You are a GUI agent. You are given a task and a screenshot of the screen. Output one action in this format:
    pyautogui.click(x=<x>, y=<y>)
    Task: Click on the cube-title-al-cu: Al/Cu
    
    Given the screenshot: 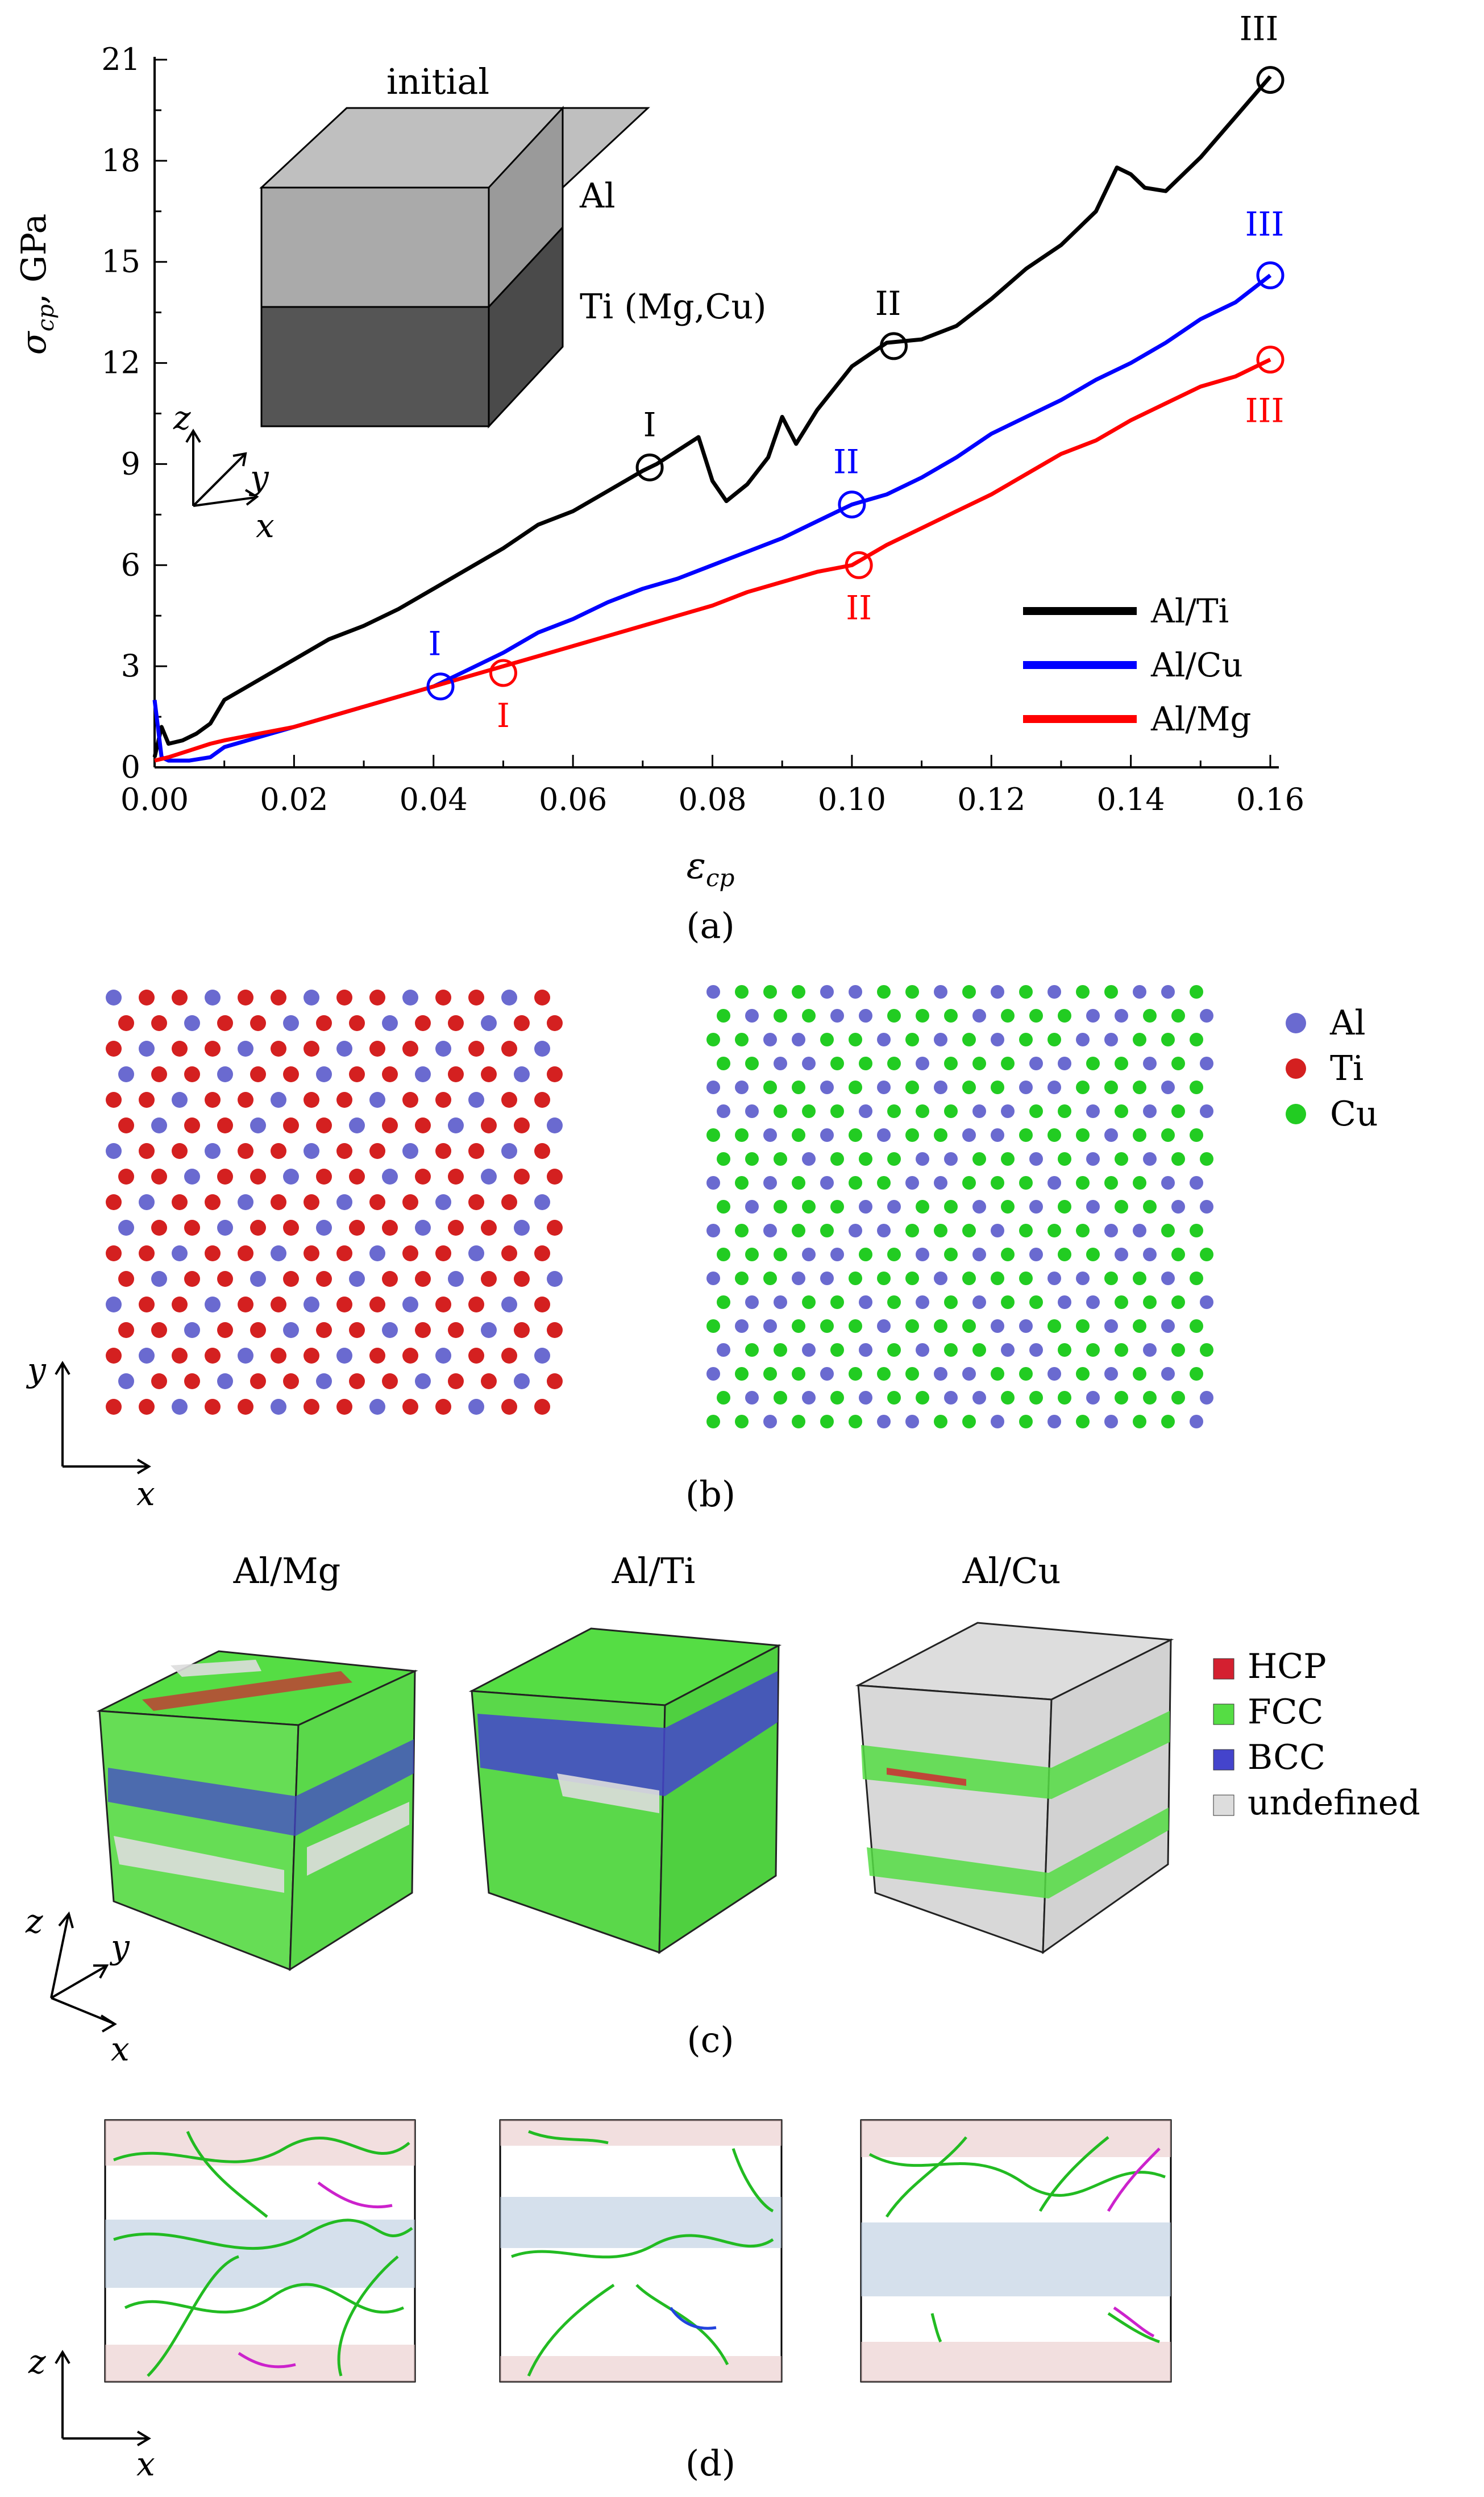 What is the action you would take?
    pyautogui.click(x=1012, y=1571)
    